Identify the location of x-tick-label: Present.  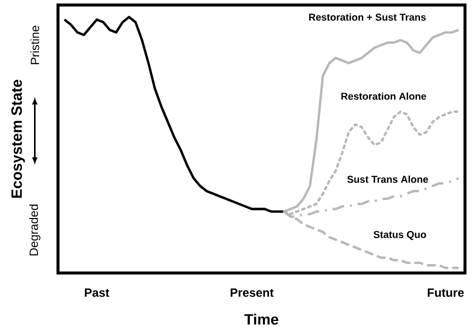
(252, 292).